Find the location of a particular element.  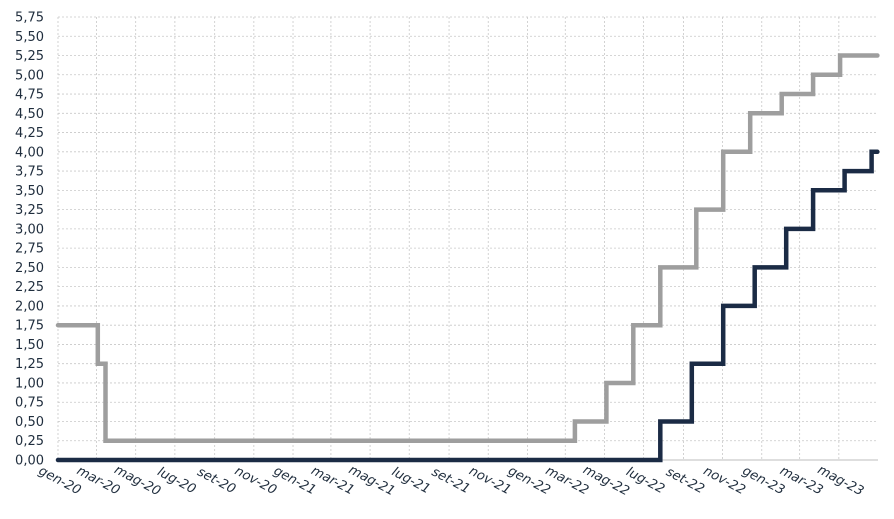

x-tick-label: lug-21 is located at coordinates (411, 481).